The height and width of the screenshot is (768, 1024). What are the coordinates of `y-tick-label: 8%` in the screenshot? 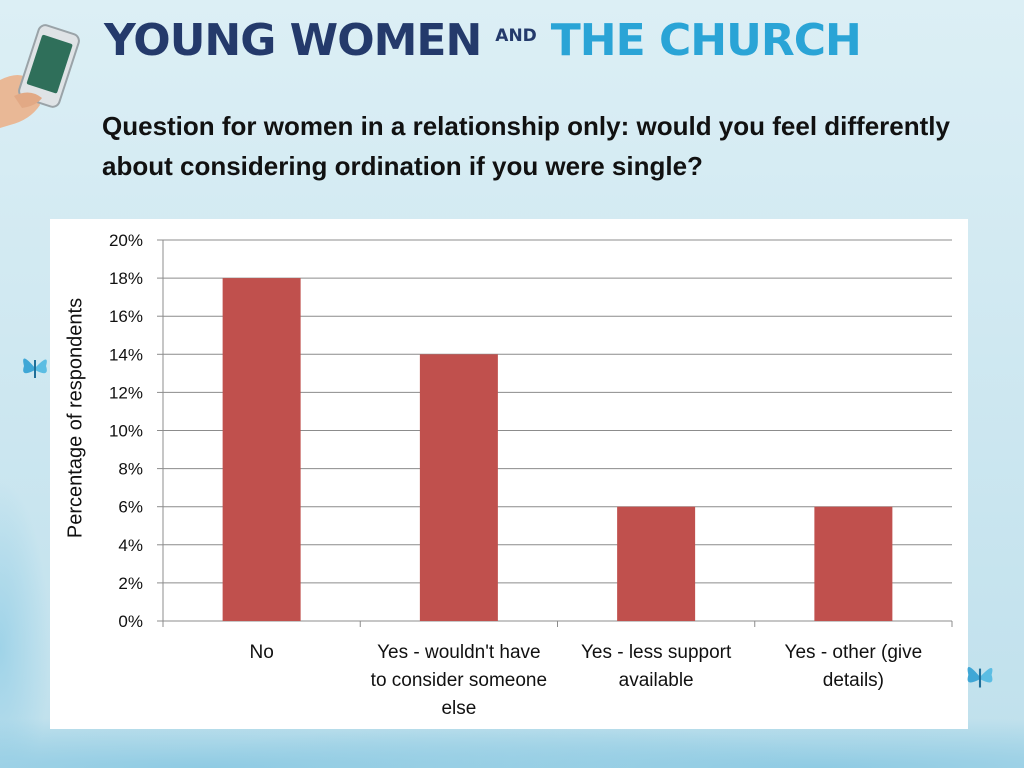 It's located at (130, 469).